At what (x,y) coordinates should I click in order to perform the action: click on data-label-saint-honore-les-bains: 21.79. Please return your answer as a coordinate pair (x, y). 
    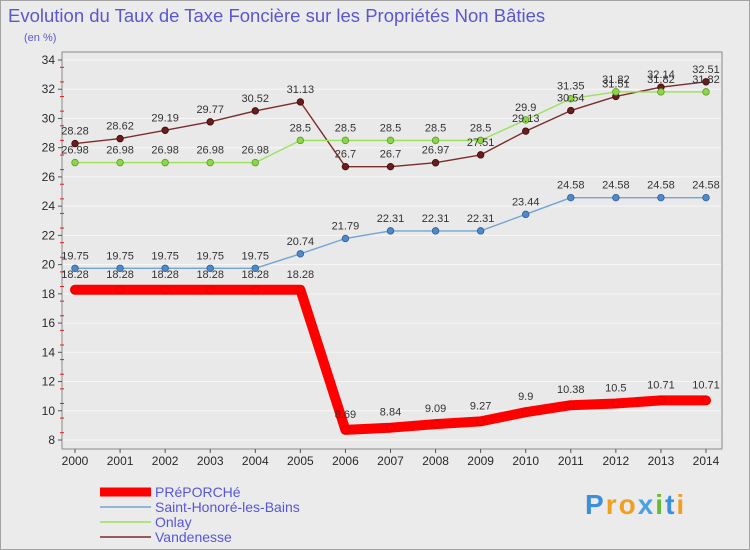
    Looking at the image, I should click on (346, 226).